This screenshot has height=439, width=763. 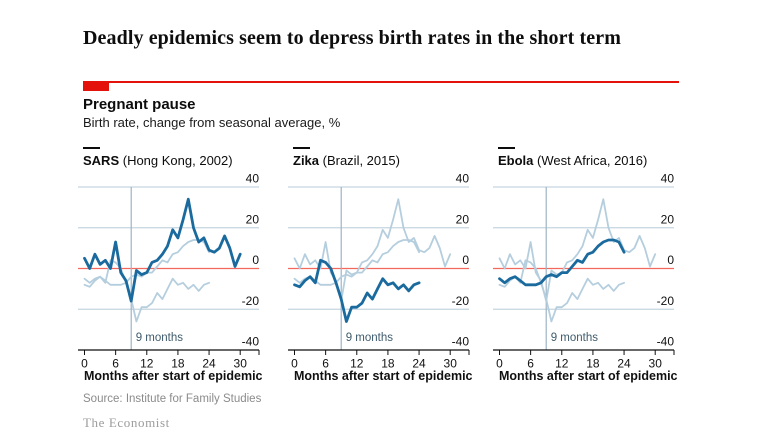 What do you see at coordinates (306, 160) in the screenshot?
I see `panel-title-name: Zika` at bounding box center [306, 160].